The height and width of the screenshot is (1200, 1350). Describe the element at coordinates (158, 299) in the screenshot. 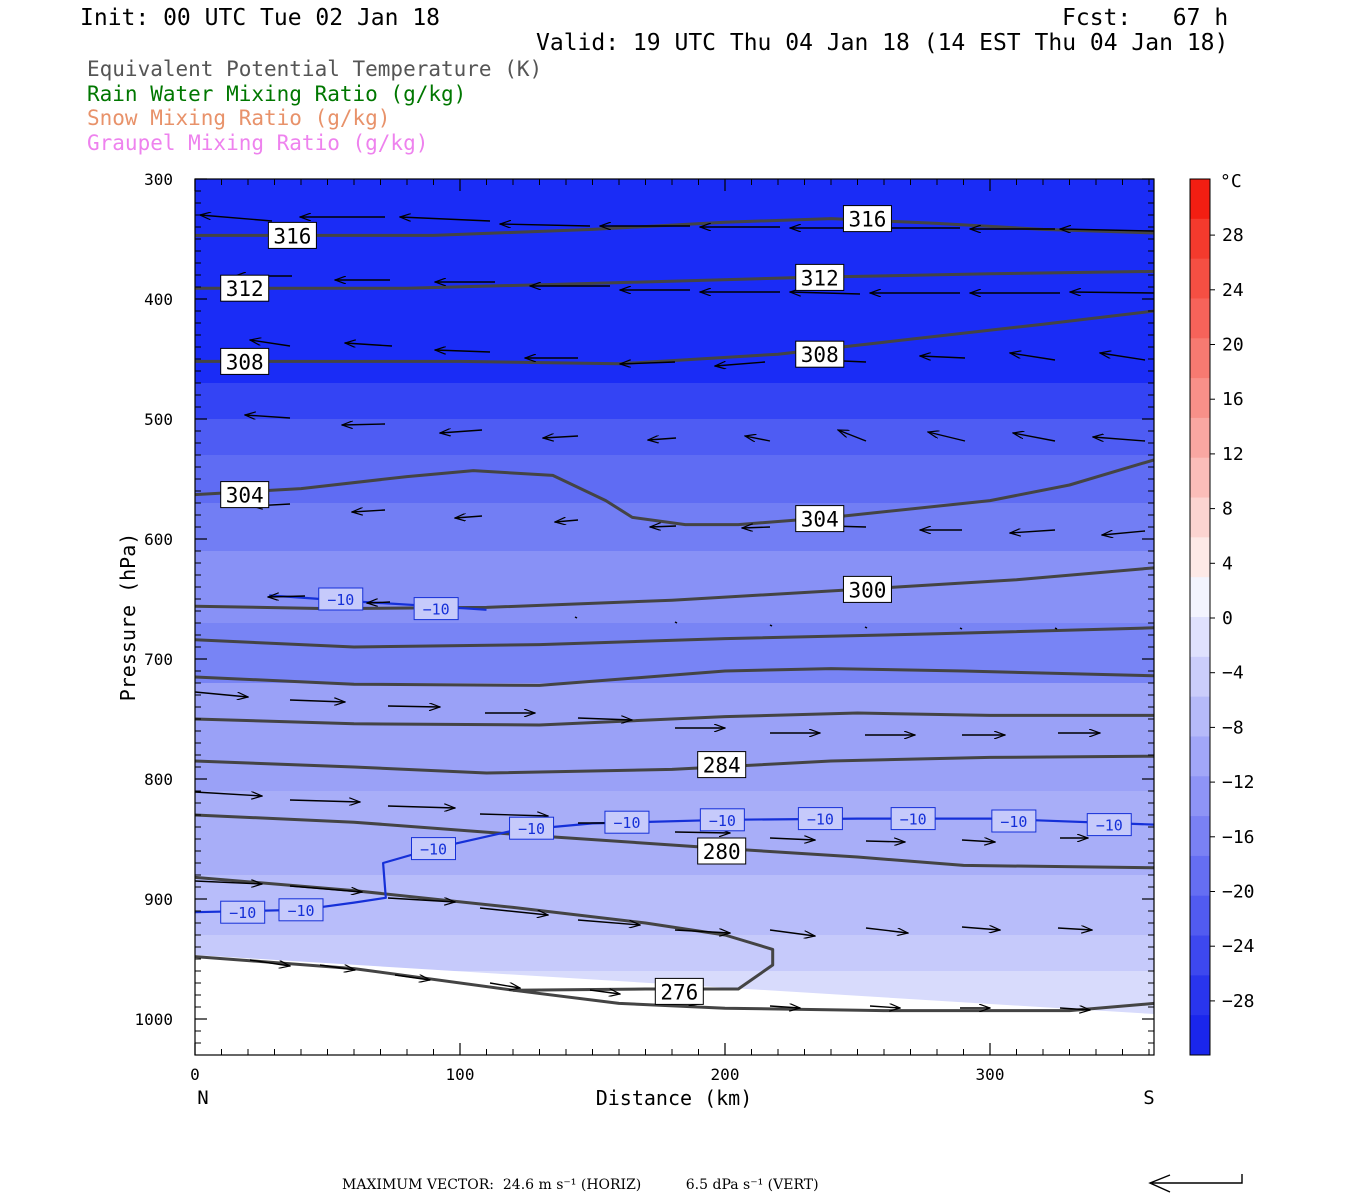

I see `y-tick-label: 400` at that location.